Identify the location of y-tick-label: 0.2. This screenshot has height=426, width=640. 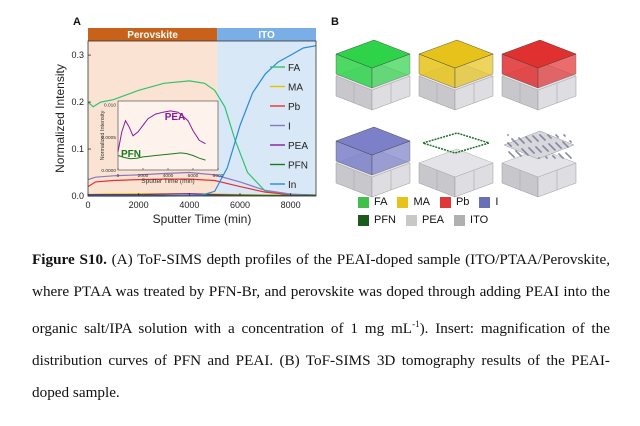
(77, 102).